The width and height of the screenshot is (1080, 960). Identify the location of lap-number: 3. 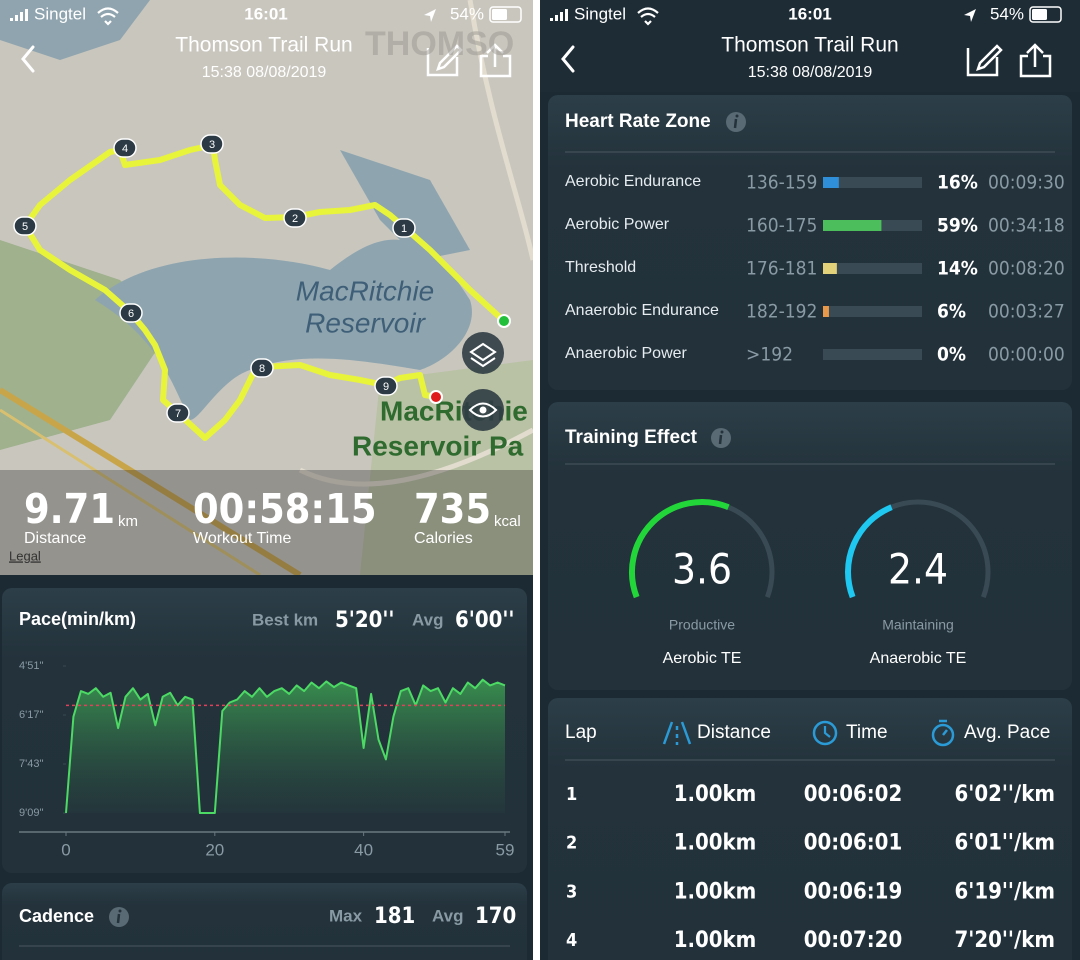
(571, 891).